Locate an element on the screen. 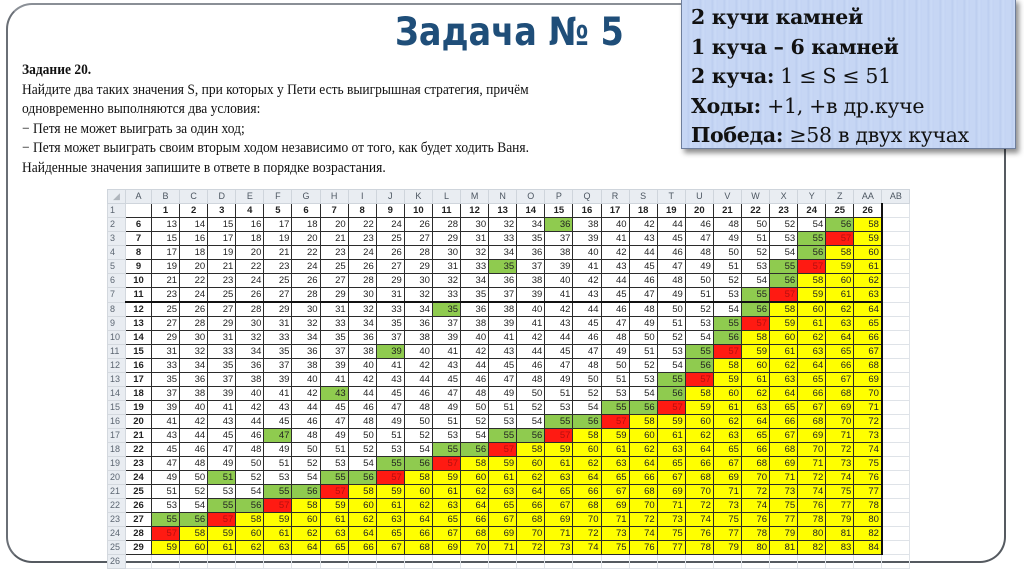  column-header-j: J is located at coordinates (390, 196).